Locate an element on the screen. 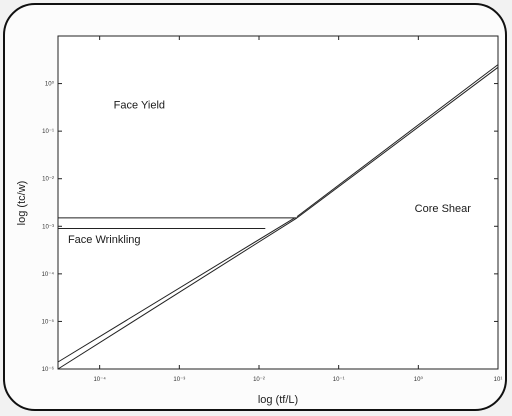  x-tick-label: 10⁻¹ is located at coordinates (339, 380).